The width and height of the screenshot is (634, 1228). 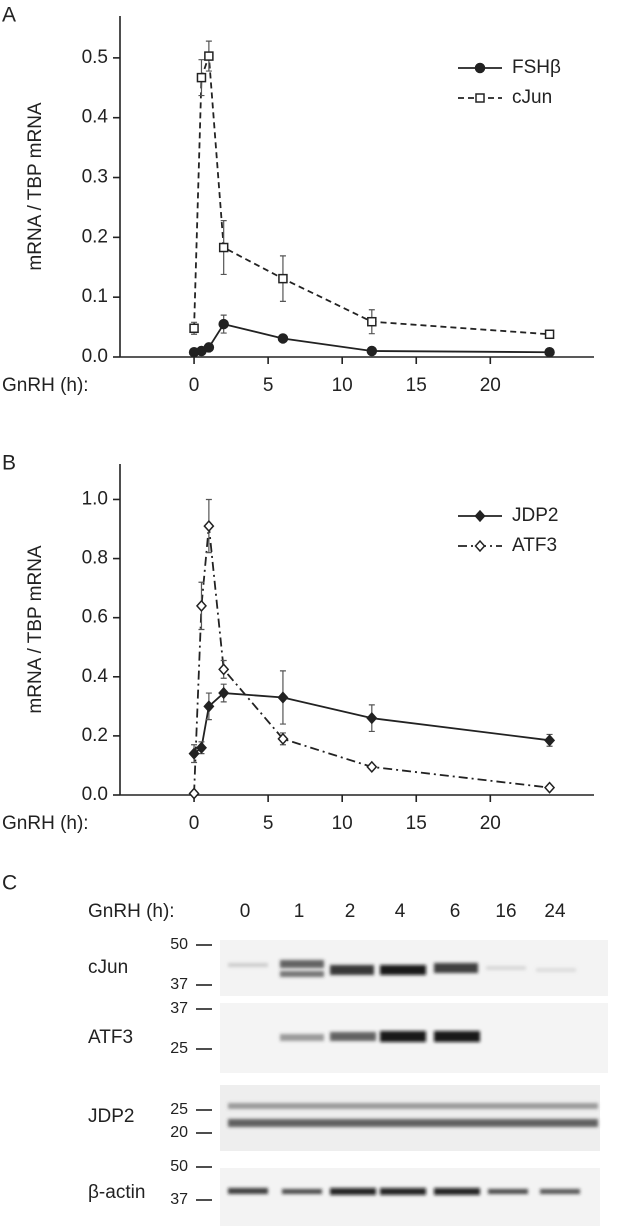 What do you see at coordinates (245, 911) in the screenshot?
I see `lane-label: 0` at bounding box center [245, 911].